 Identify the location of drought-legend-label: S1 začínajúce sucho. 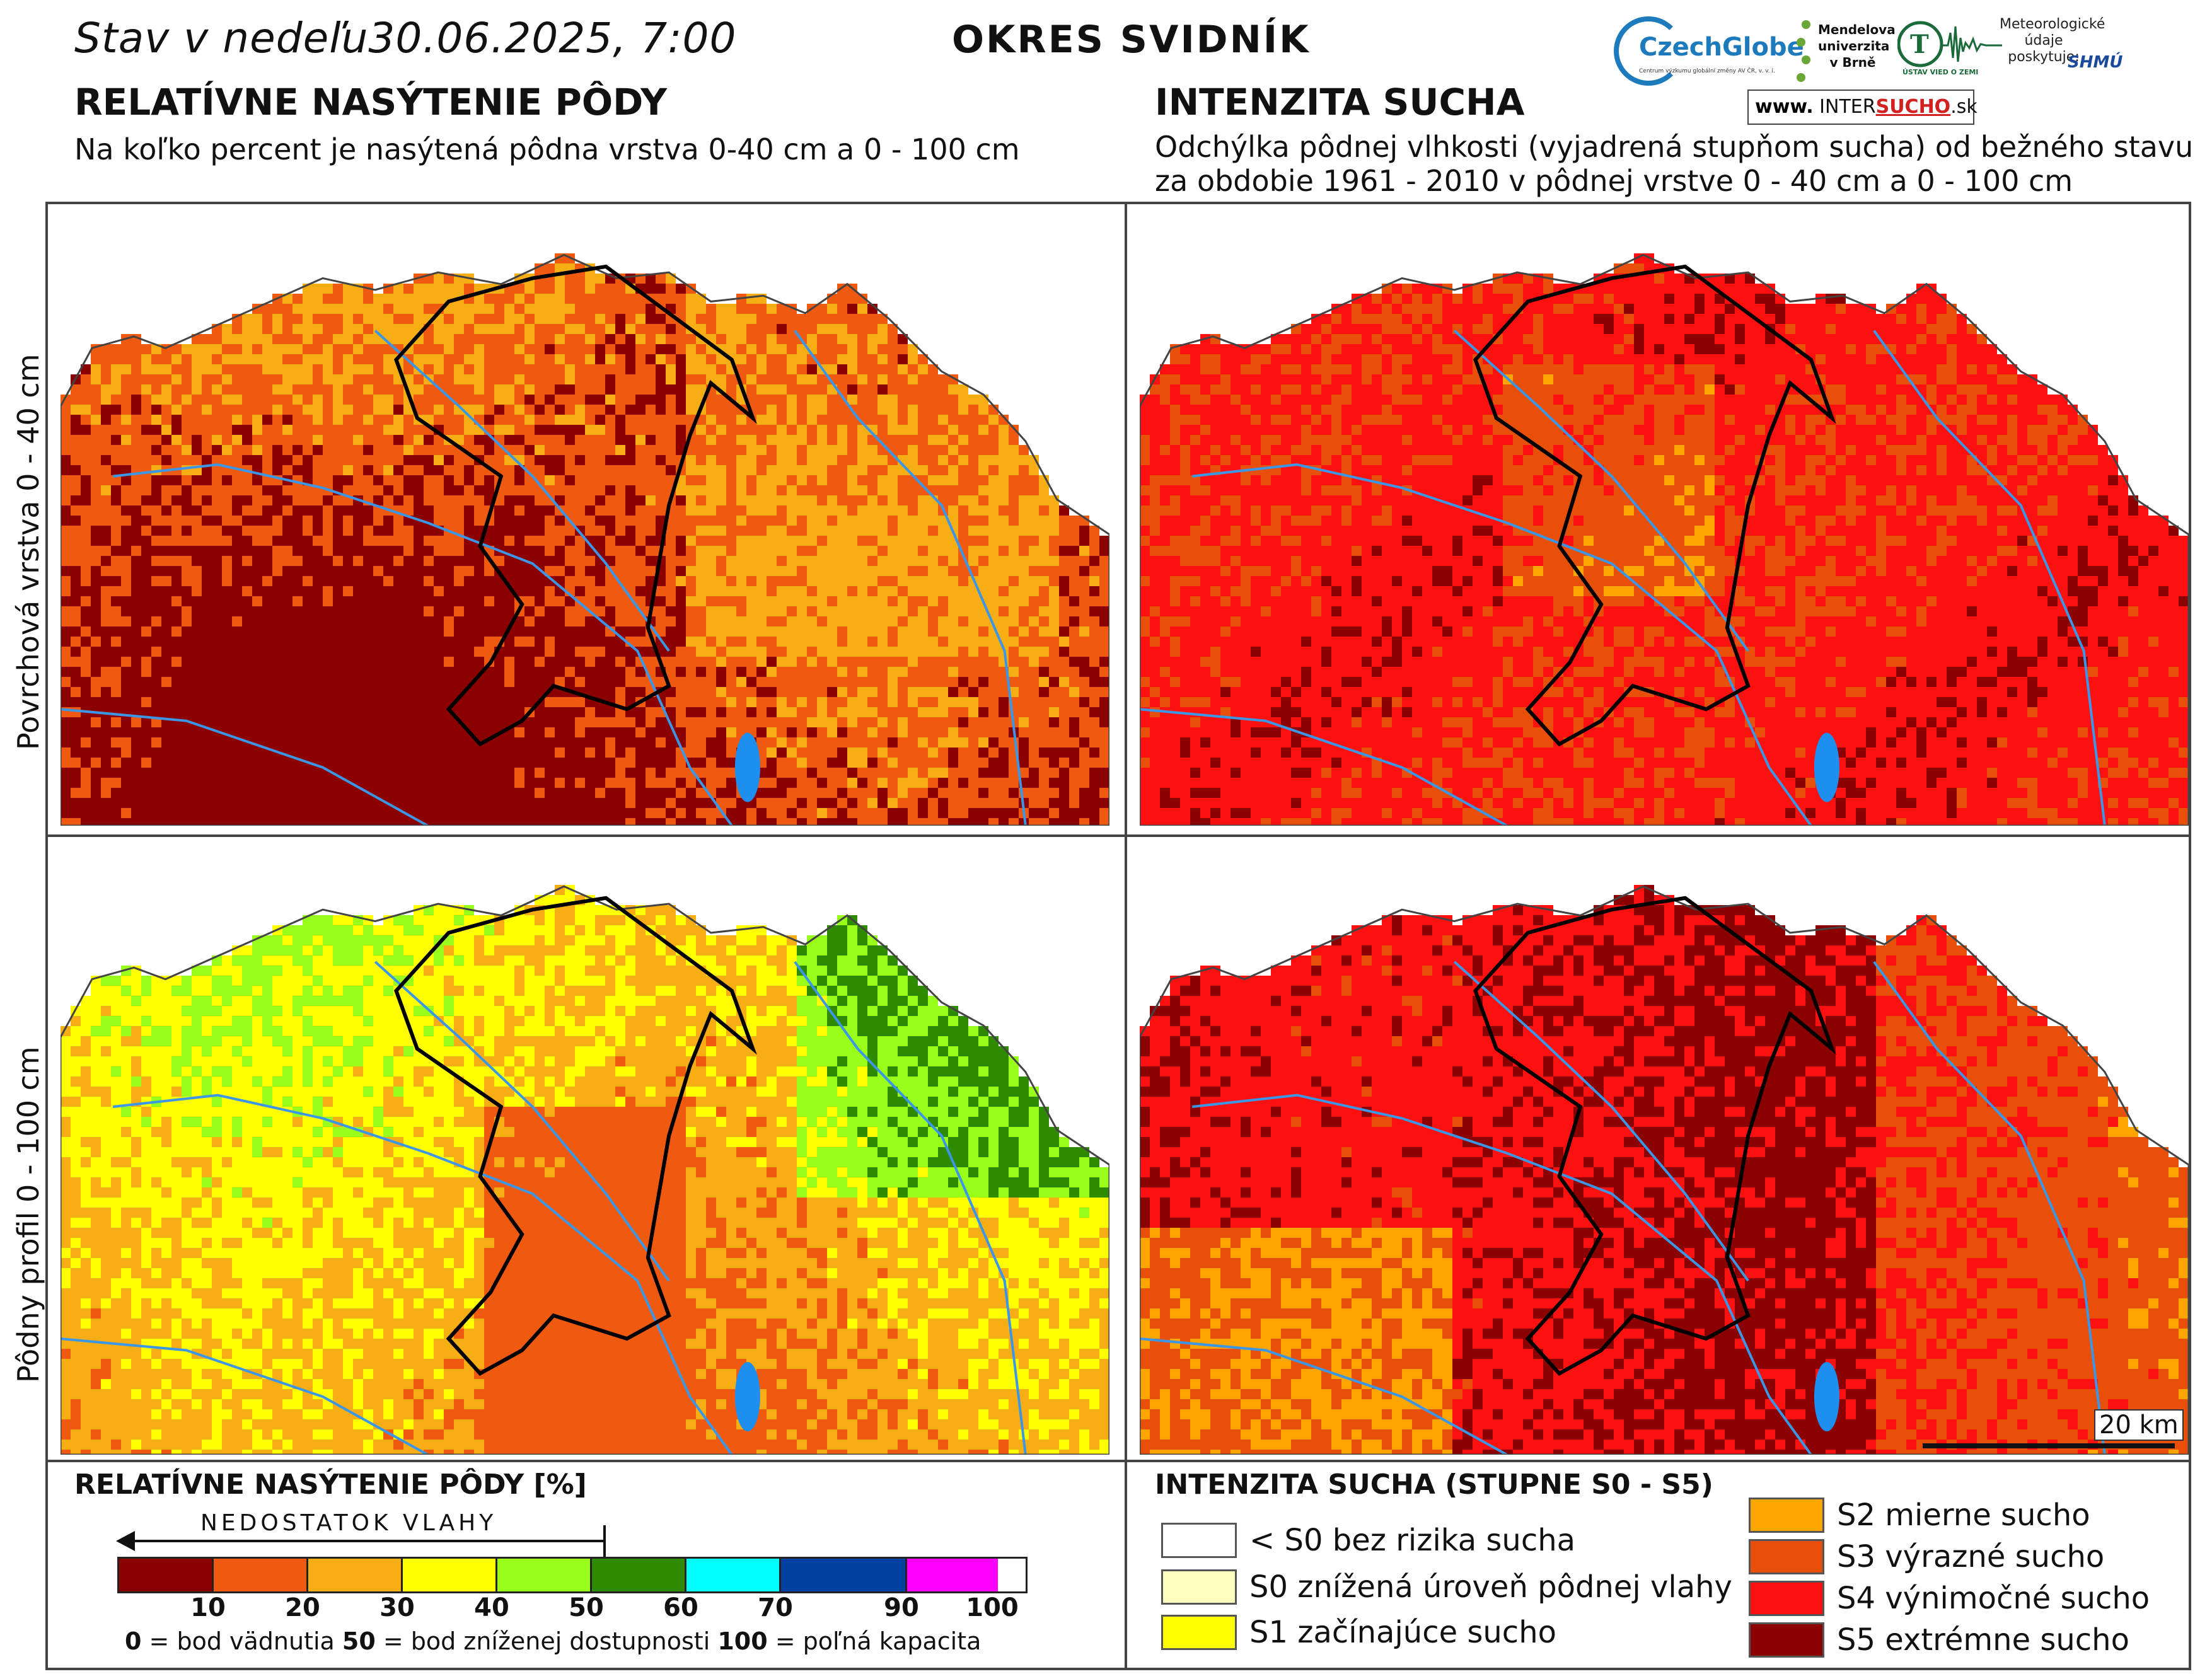
(1402, 1632).